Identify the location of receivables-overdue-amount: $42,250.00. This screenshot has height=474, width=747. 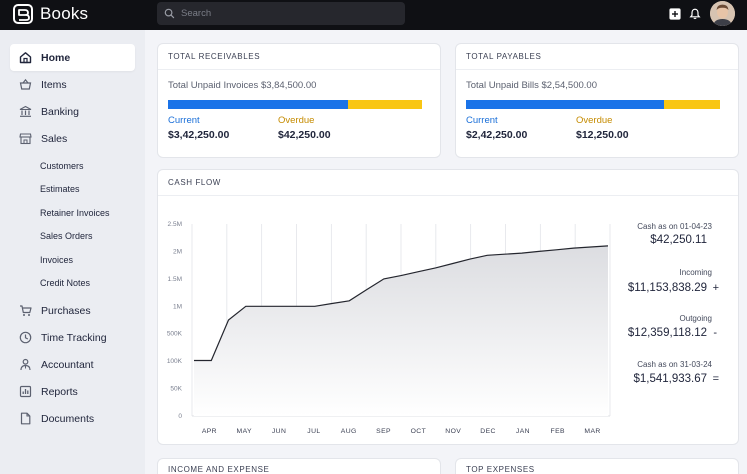
(304, 135).